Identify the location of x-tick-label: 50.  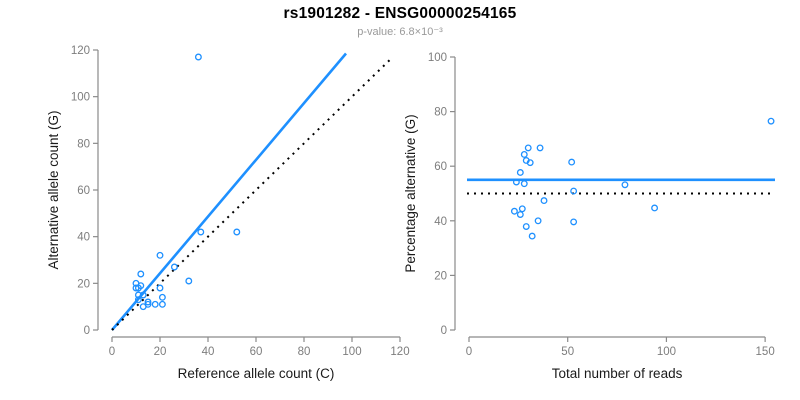
(567, 352).